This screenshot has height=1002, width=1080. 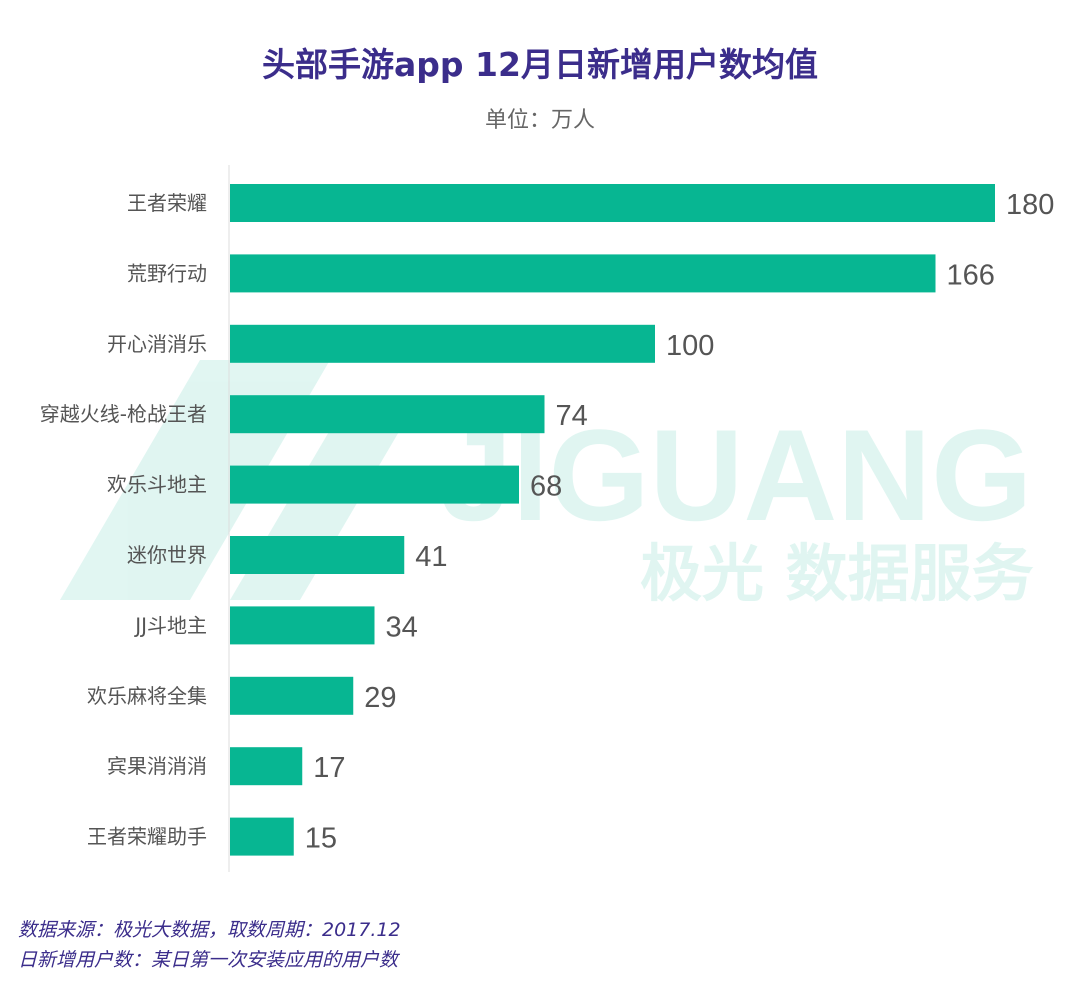 What do you see at coordinates (170, 625) in the screenshot?
I see `category-label: JJ斗地主` at bounding box center [170, 625].